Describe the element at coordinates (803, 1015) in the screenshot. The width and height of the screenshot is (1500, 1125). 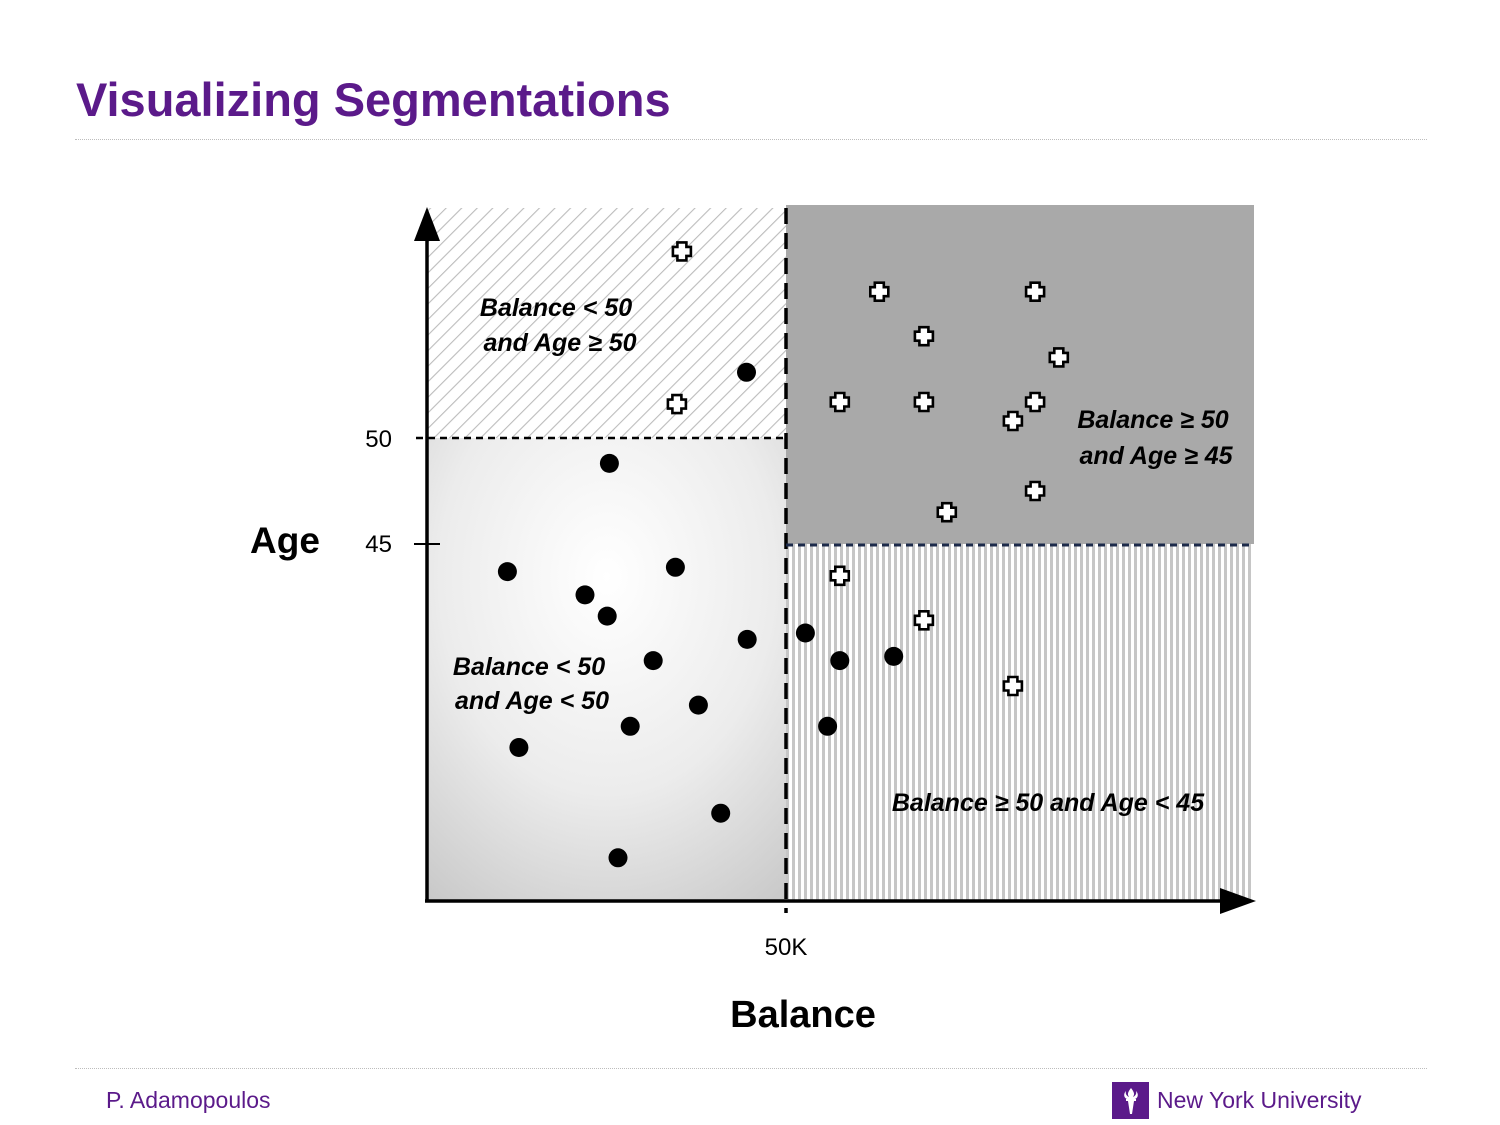
I see `x-axis-title: Balance` at that location.